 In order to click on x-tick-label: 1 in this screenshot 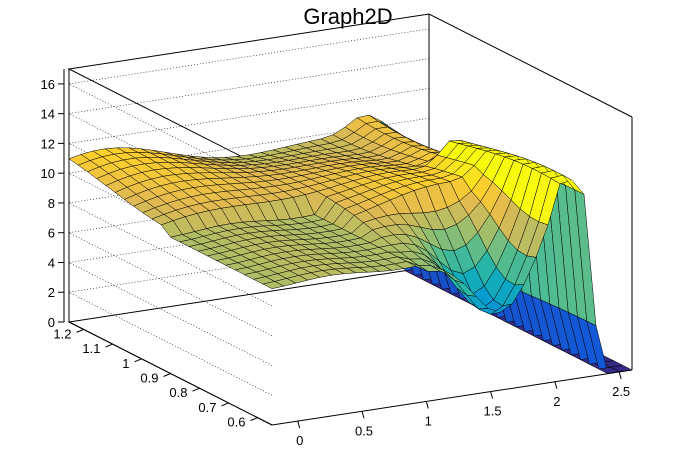, I will do `click(428, 420)`.